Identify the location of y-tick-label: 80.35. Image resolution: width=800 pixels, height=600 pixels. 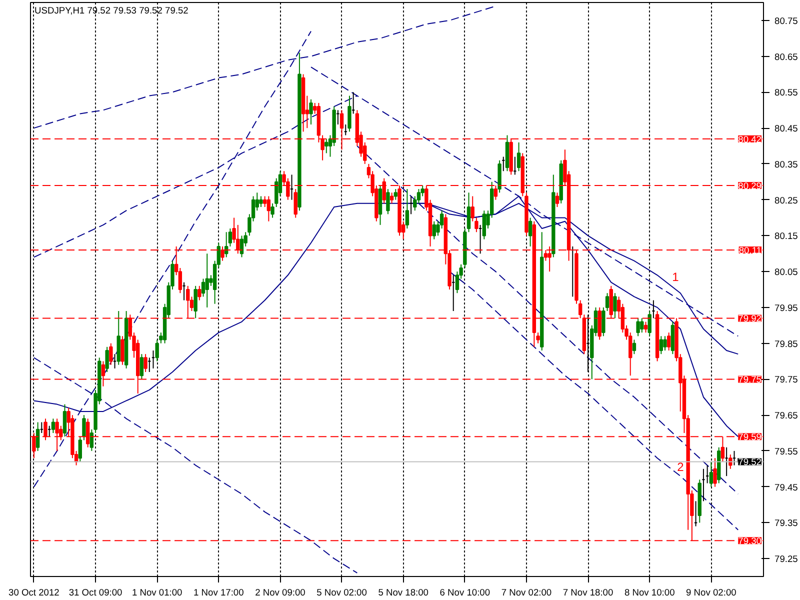
(786, 164).